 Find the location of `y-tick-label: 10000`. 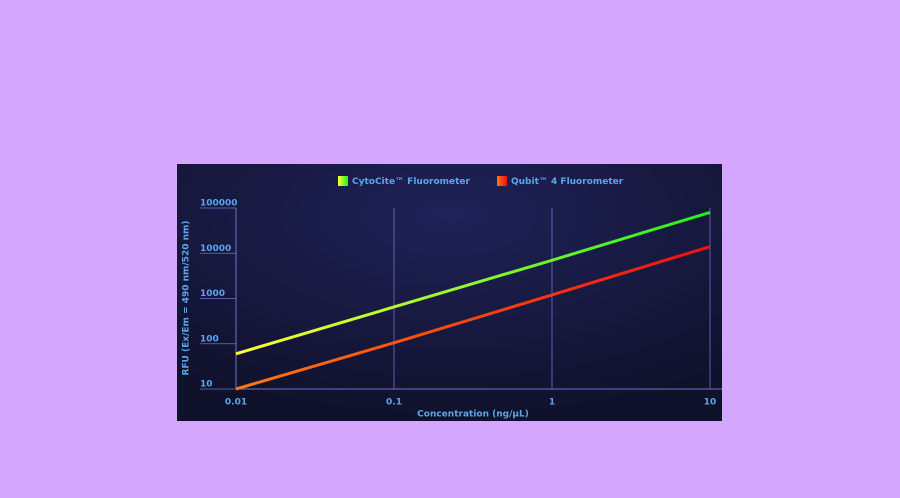

y-tick-label: 10000 is located at coordinates (215, 249).